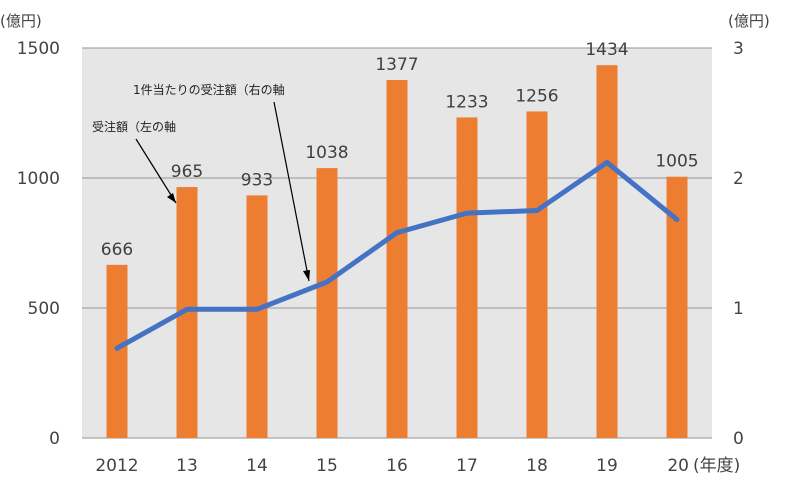  I want to click on left-tick-label: 1000, so click(38, 179).